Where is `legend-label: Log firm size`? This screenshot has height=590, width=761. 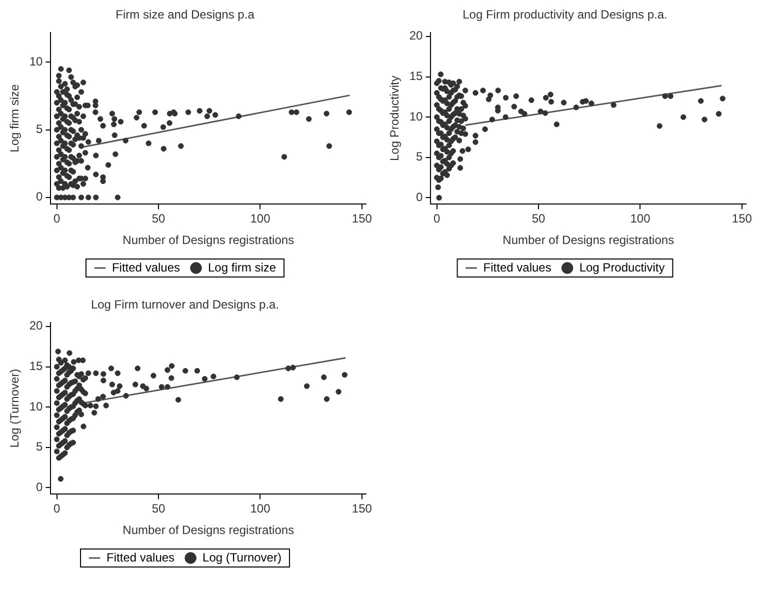 legend-label: Log firm size is located at coordinates (242, 267).